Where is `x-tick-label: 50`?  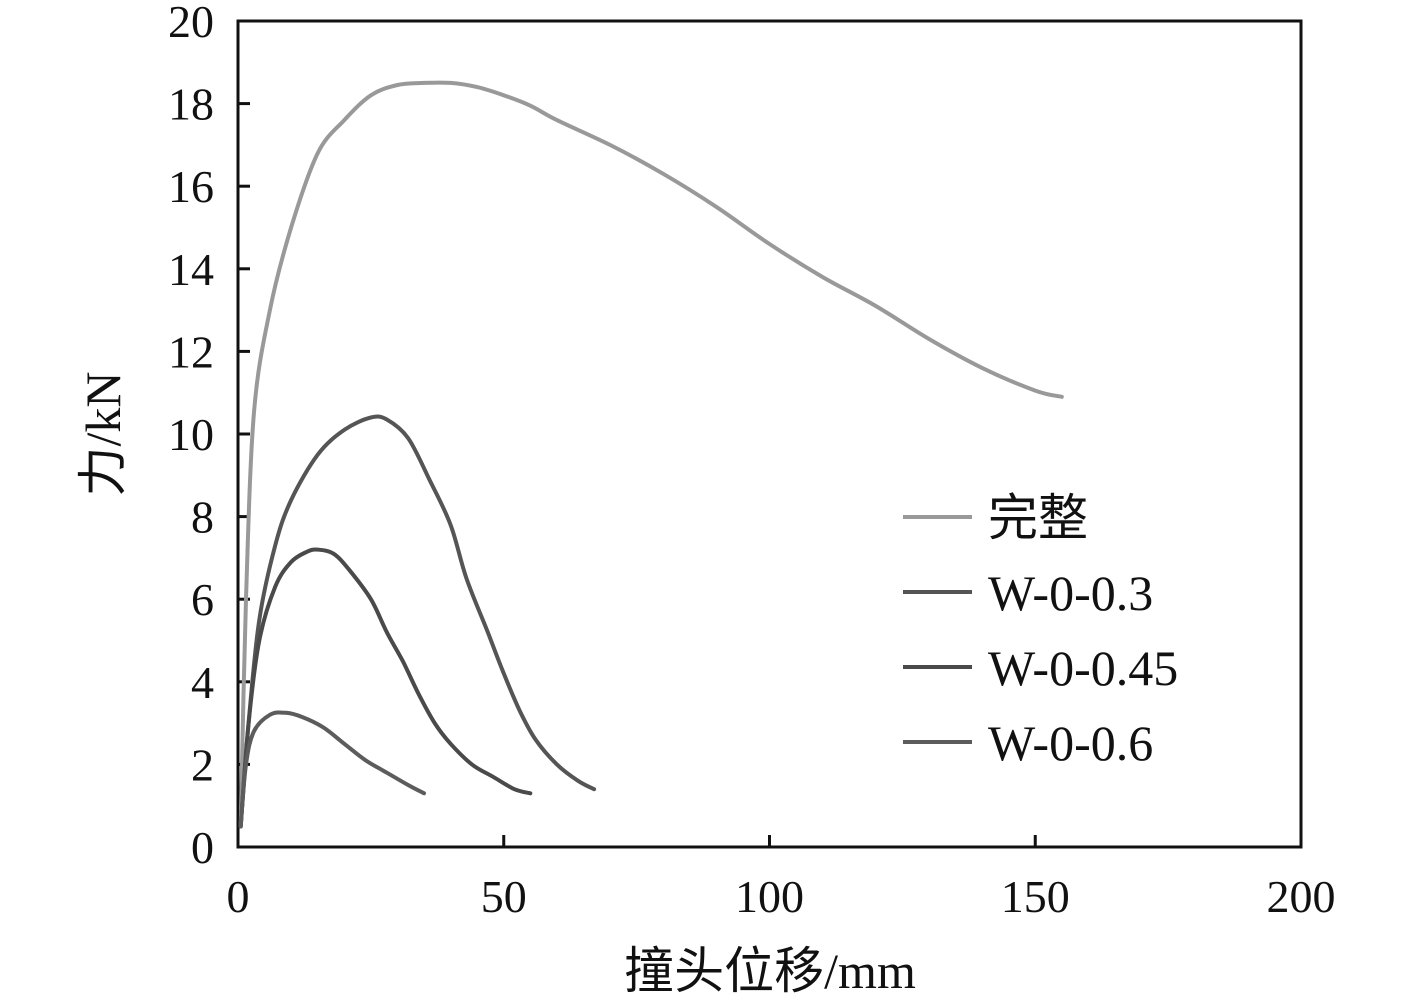 x-tick-label: 50 is located at coordinates (504, 896).